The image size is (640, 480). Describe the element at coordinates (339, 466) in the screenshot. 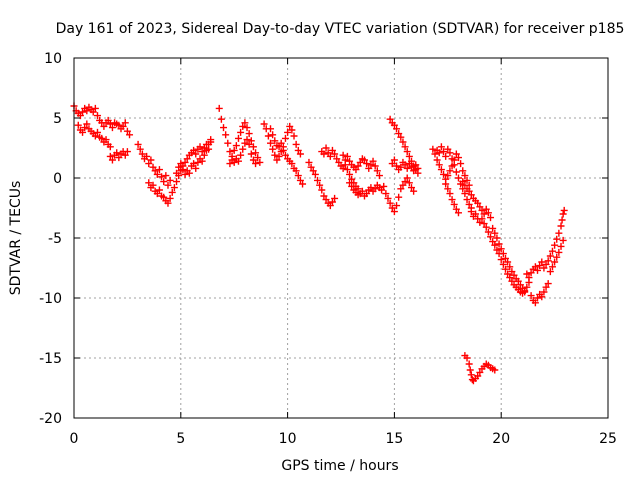

I see `x-axis-label: GPS time / hours` at that location.